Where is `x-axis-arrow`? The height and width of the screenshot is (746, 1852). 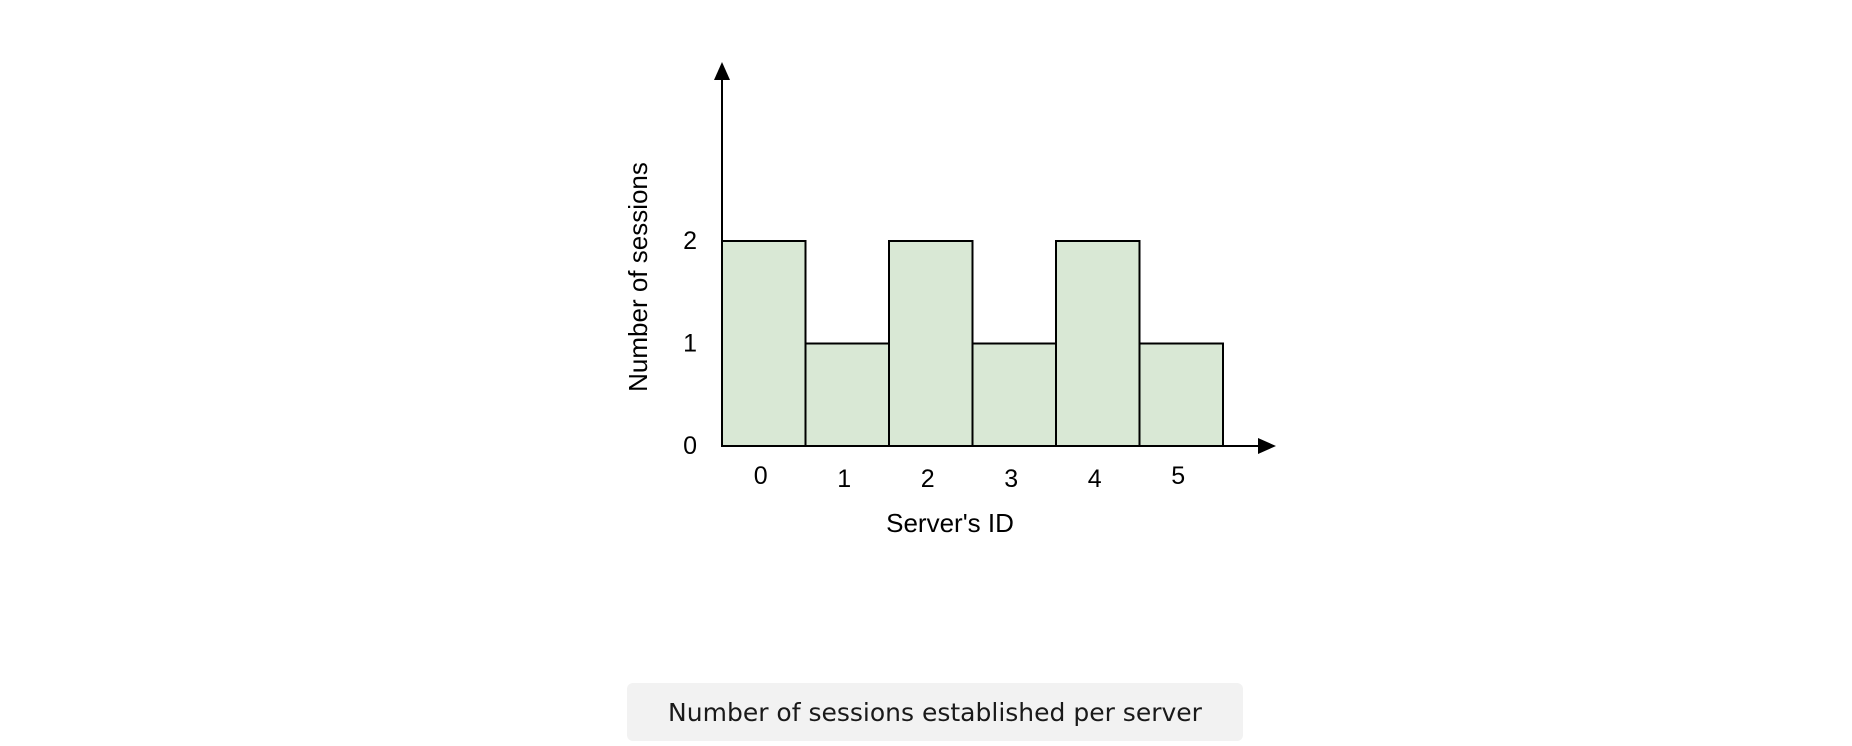
x-axis-arrow is located at coordinates (1267, 446).